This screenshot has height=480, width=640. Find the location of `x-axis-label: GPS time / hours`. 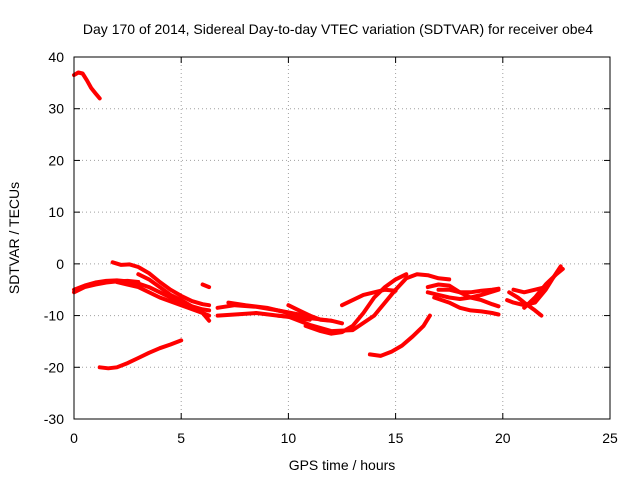

x-axis-label: GPS time / hours is located at coordinates (342, 465).